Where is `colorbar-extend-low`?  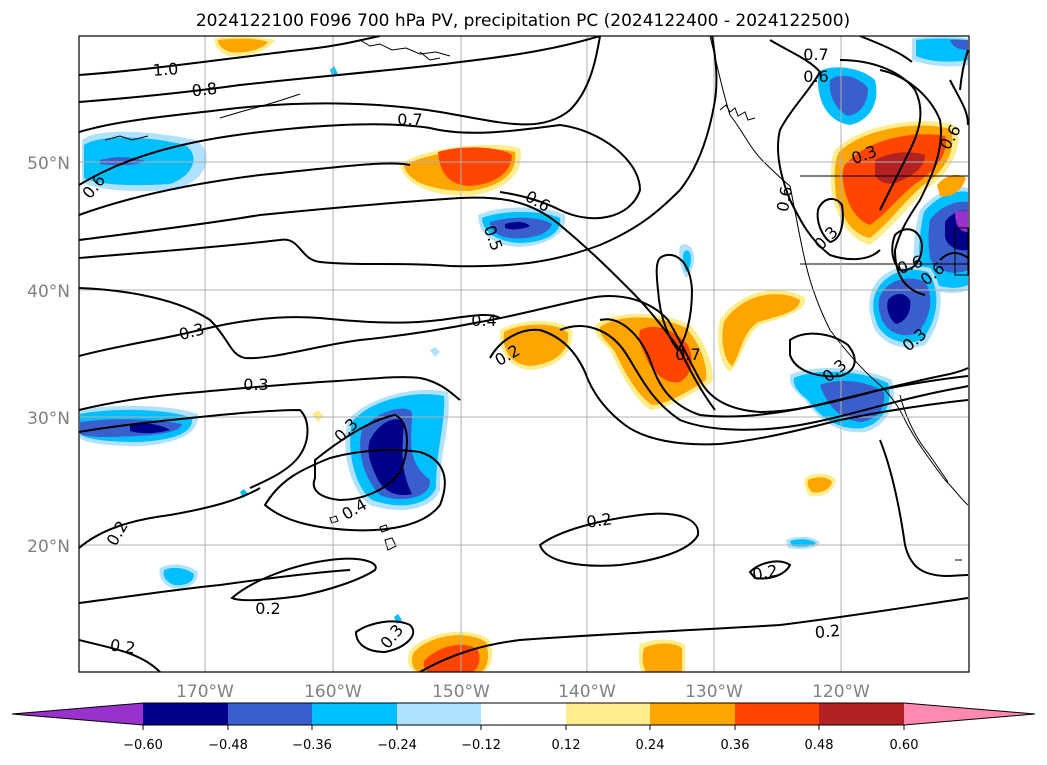 colorbar-extend-low is located at coordinates (77, 714).